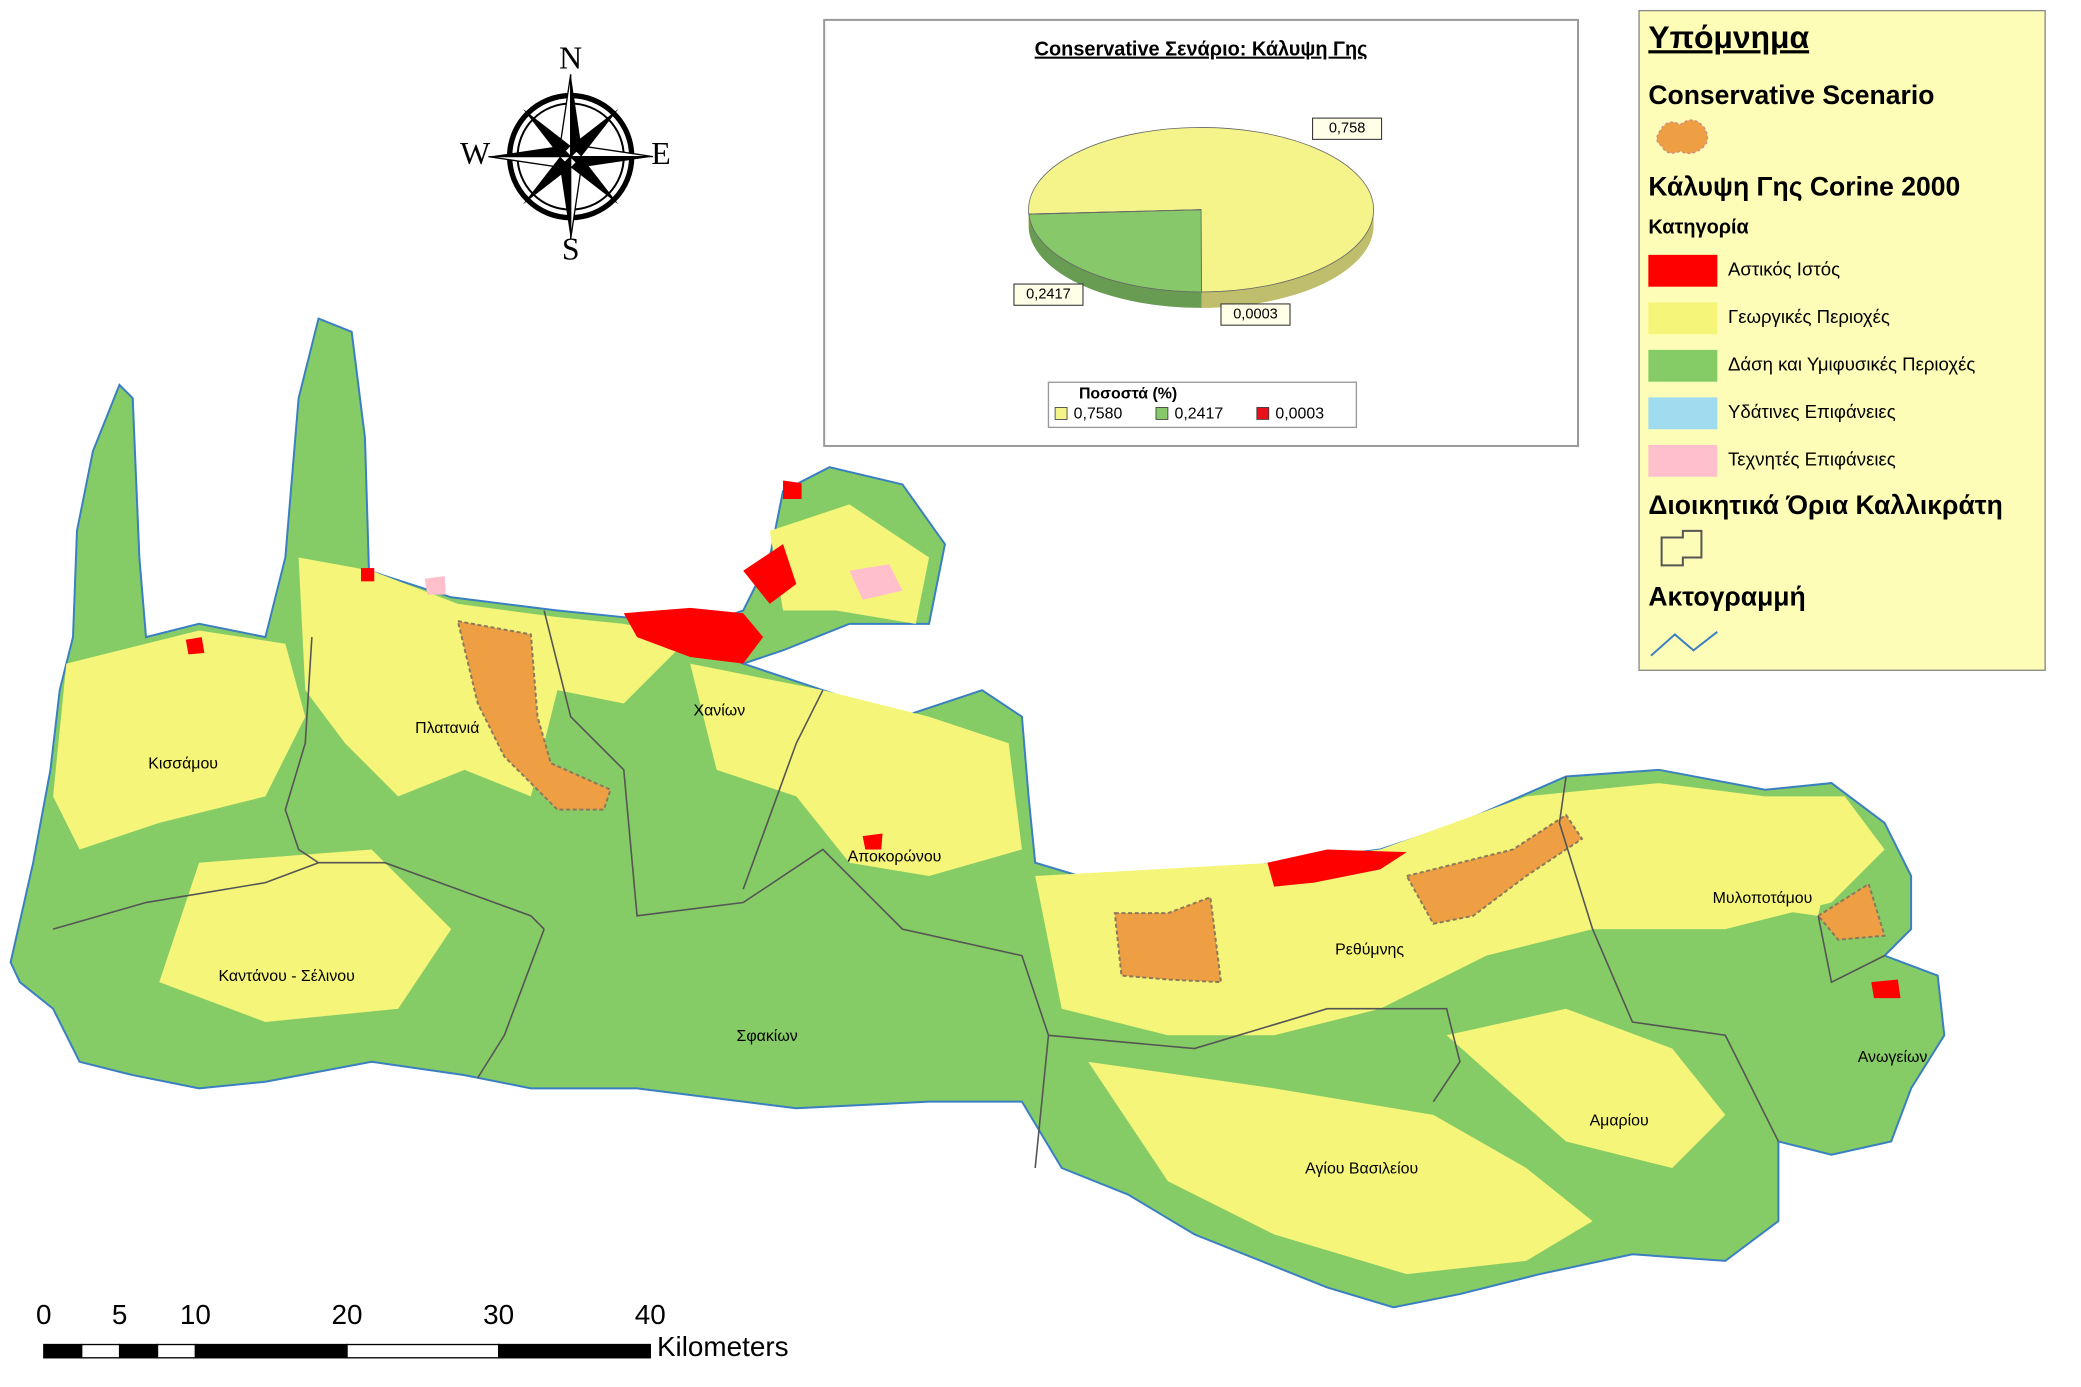  What do you see at coordinates (650, 1314) in the screenshot?
I see `scale-tick-label: 40` at bounding box center [650, 1314].